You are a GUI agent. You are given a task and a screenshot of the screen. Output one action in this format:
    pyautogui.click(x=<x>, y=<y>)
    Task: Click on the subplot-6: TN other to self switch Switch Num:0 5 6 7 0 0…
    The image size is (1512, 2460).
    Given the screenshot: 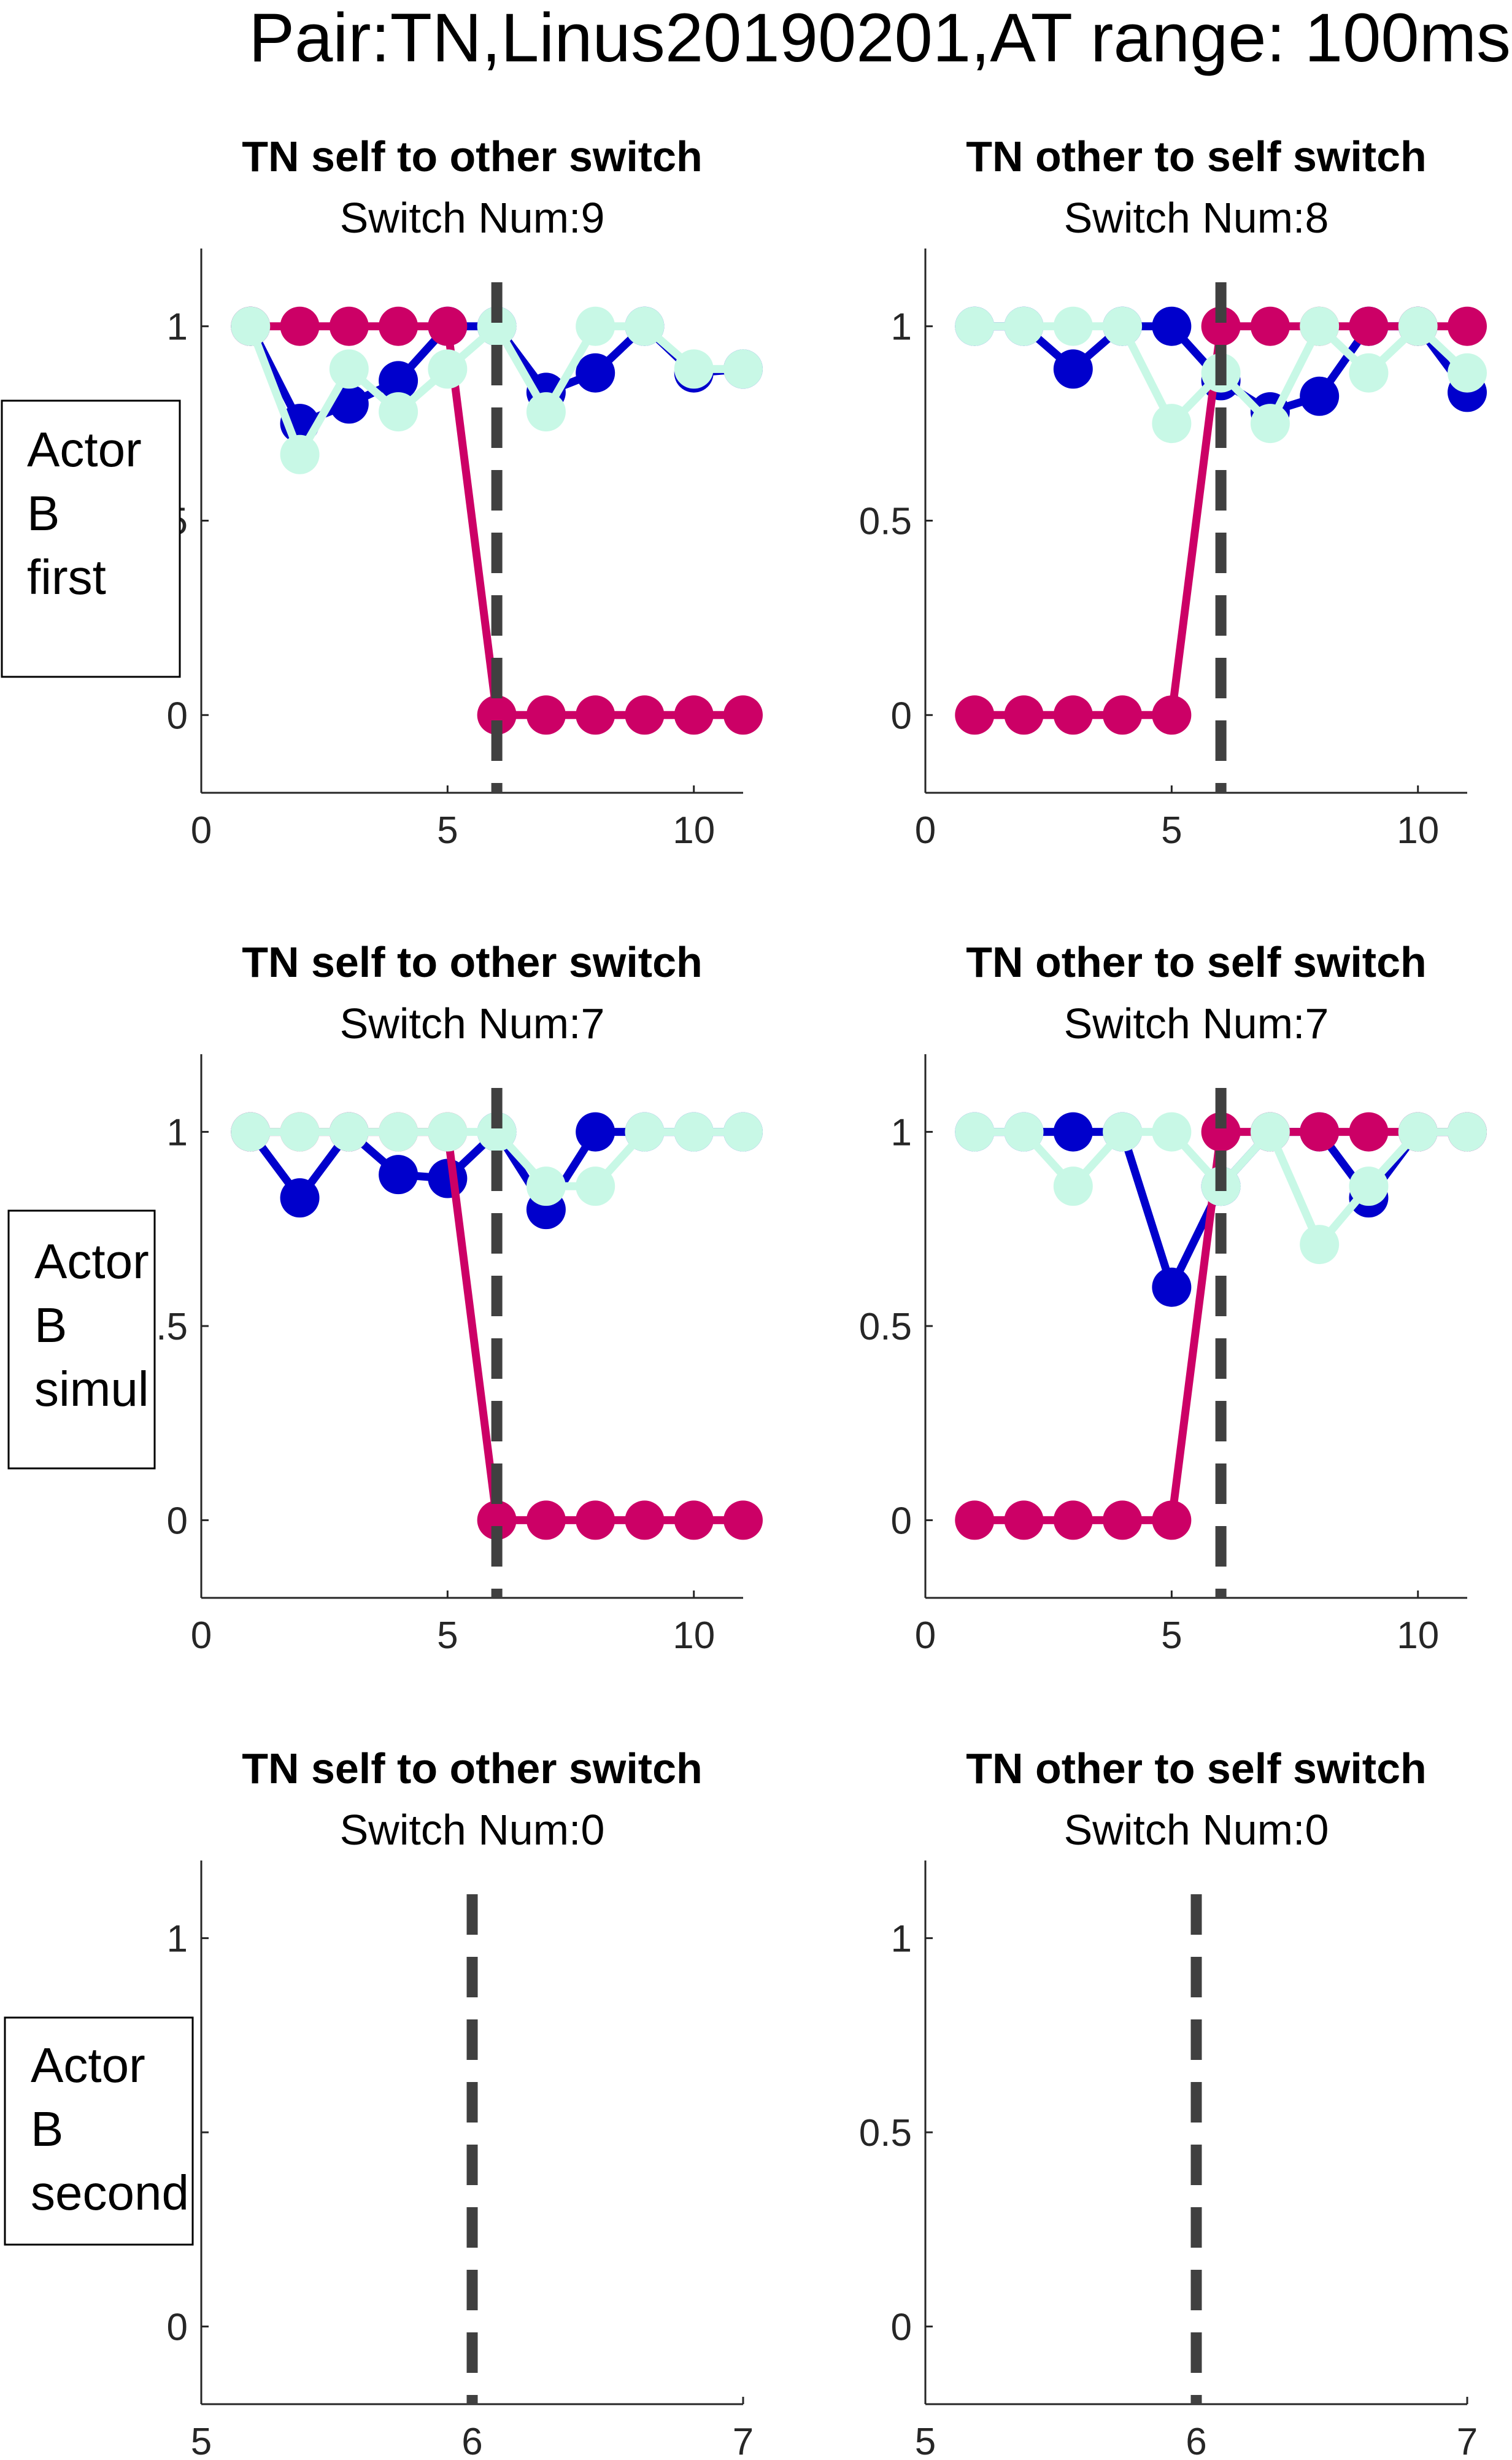 What is the action you would take?
    pyautogui.click(x=1168, y=2102)
    